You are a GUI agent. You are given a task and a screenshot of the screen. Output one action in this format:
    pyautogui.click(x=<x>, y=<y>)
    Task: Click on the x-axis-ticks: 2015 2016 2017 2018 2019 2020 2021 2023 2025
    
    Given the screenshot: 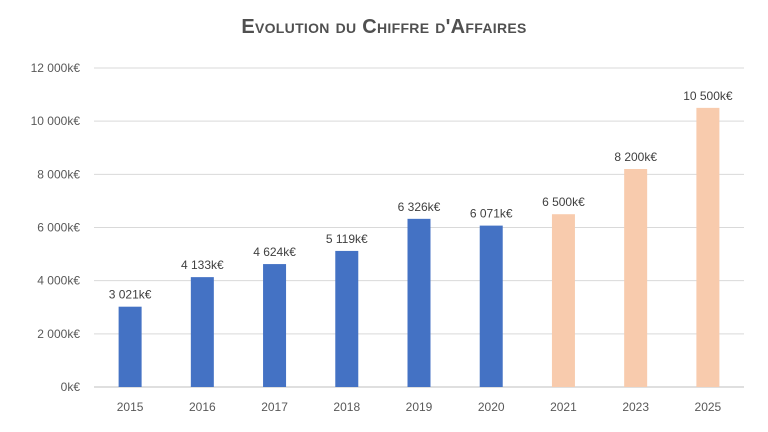 What is the action you would take?
    pyautogui.click(x=419, y=407)
    